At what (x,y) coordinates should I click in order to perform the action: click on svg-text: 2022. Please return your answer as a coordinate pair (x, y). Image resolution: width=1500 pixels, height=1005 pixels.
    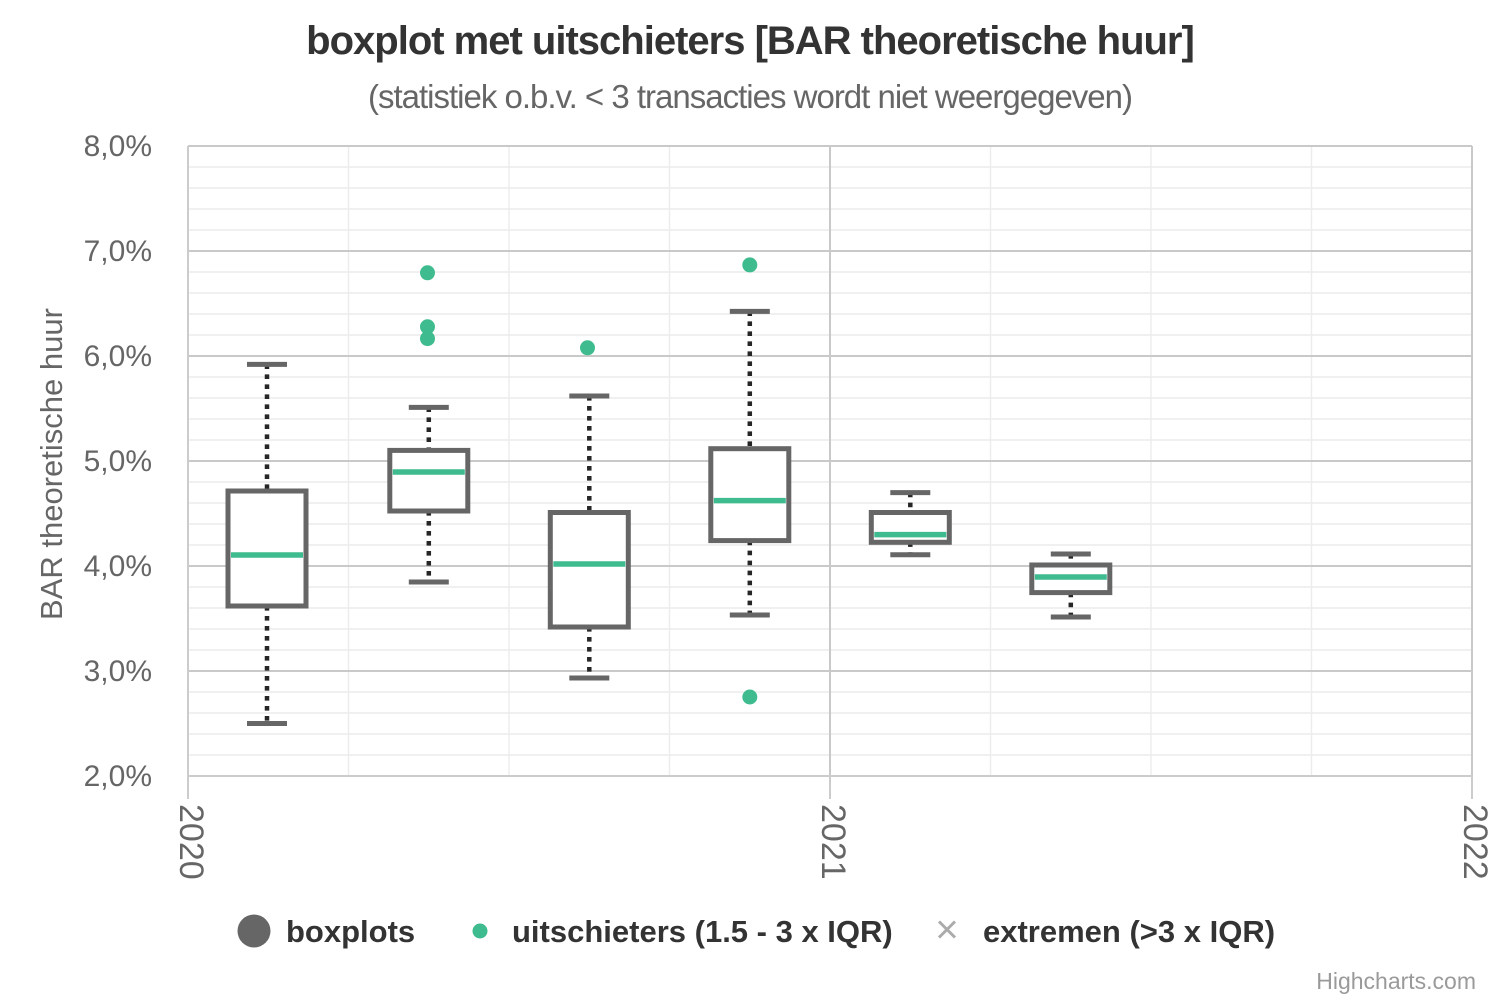
    Looking at the image, I should click on (1475, 842).